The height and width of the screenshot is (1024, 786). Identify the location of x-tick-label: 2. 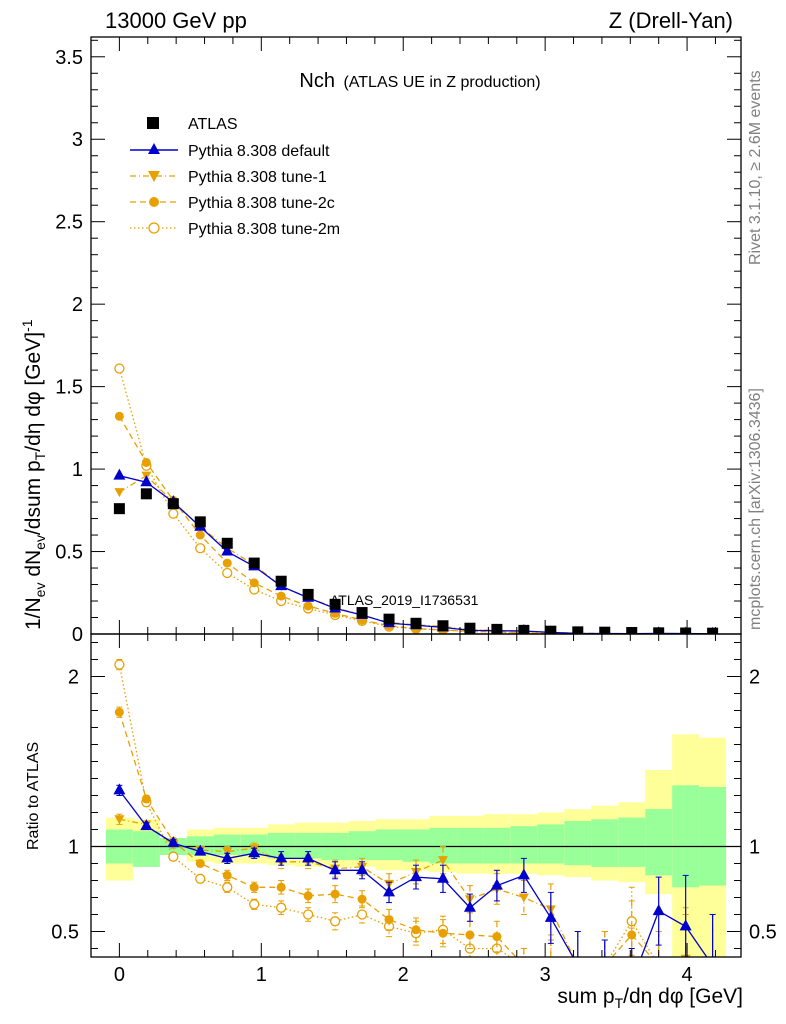
(403, 975).